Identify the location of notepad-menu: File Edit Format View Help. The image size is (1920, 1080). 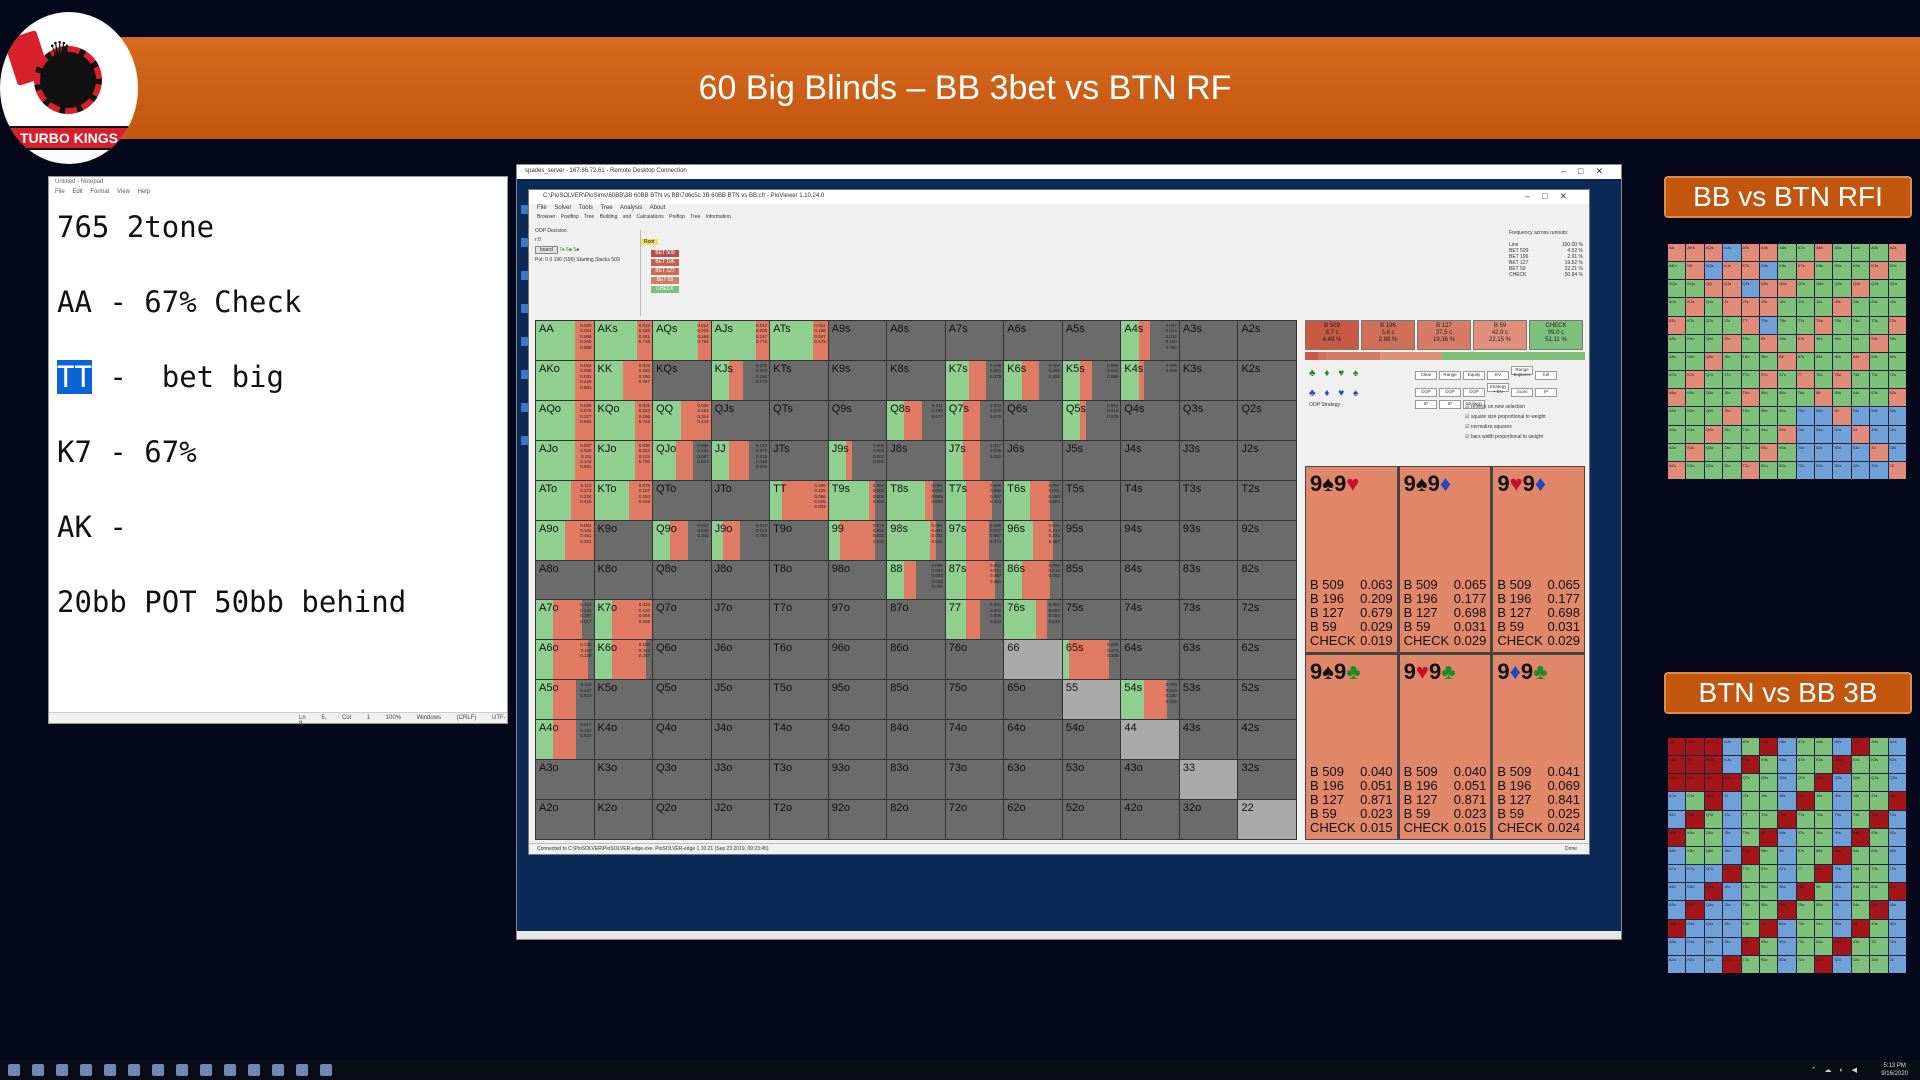
(102, 192).